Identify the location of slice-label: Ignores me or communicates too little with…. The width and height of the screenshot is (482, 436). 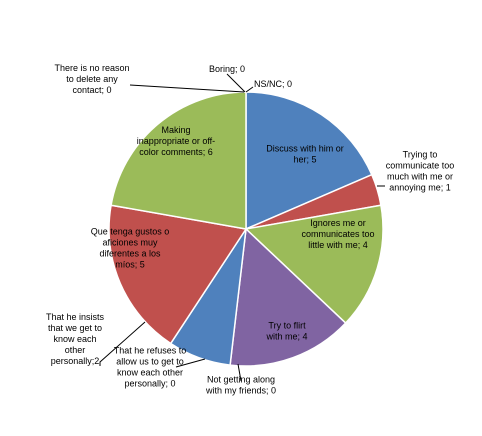
(337, 234).